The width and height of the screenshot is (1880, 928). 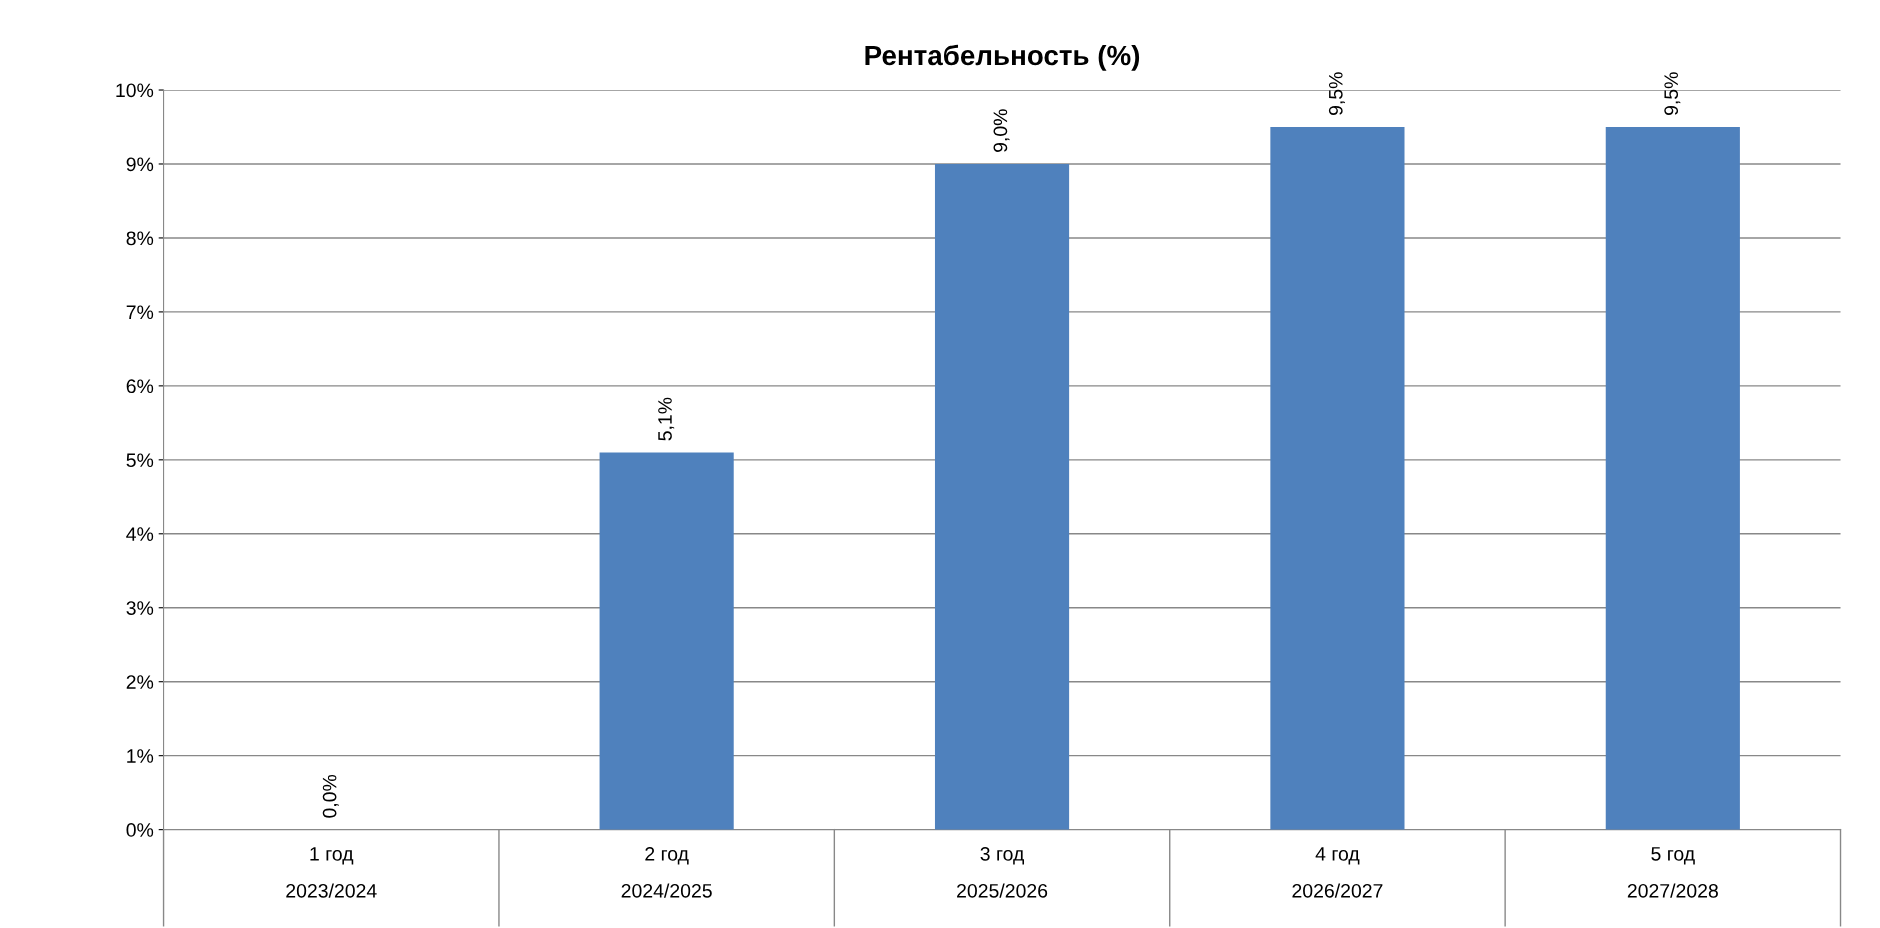 What do you see at coordinates (140, 460) in the screenshot?
I see `y-tick-label: 5%` at bounding box center [140, 460].